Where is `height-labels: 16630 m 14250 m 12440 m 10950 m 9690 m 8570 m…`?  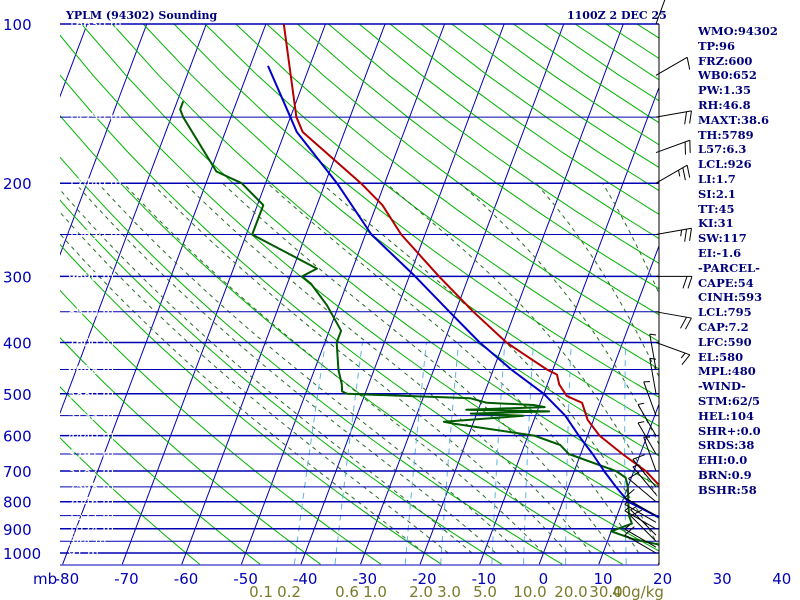 height-labels: 16630 m 14250 m 12440 m 10950 m 9690 m 8570 m… is located at coordinates (95, 289).